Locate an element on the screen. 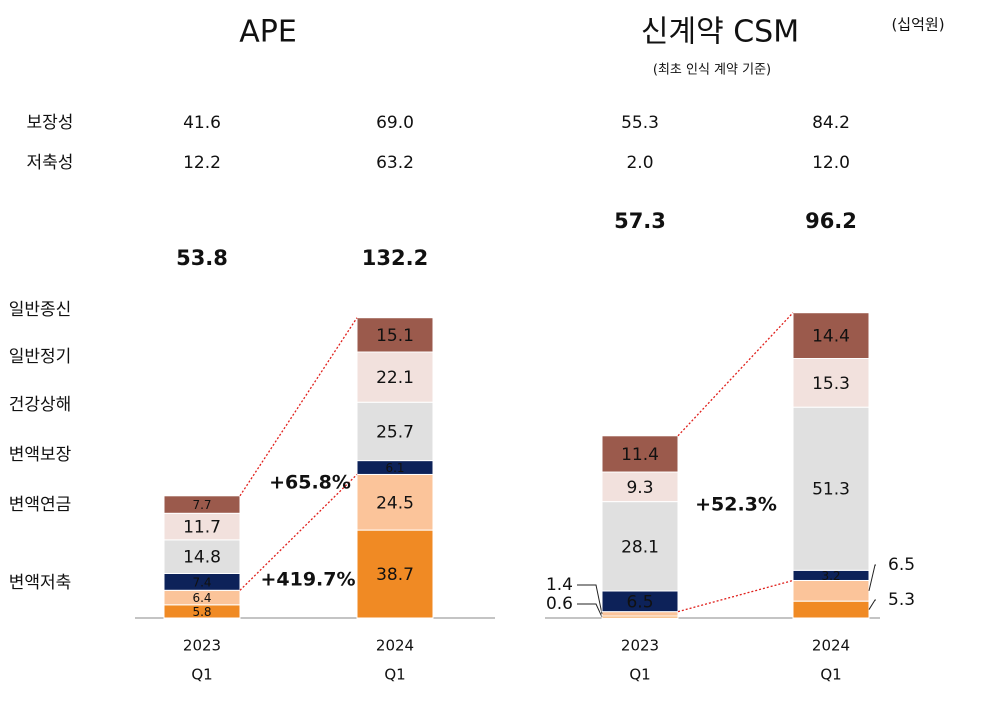 This screenshot has height=707, width=981. total-label: 96.2 is located at coordinates (831, 221).